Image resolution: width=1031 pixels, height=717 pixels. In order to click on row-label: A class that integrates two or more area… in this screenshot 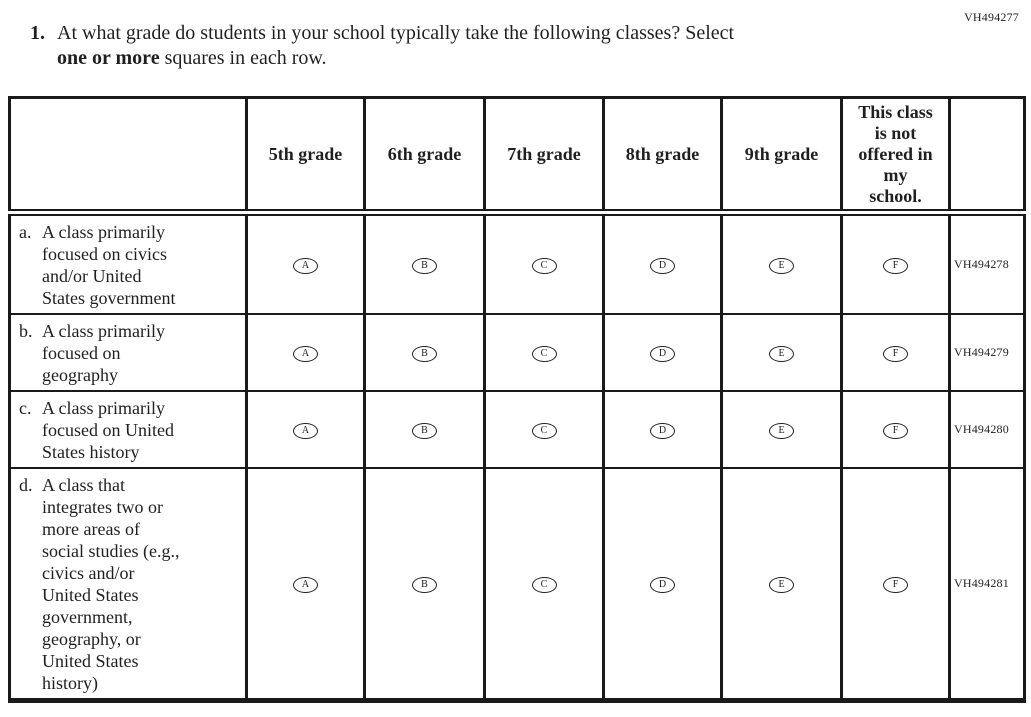, I will do `click(111, 584)`.